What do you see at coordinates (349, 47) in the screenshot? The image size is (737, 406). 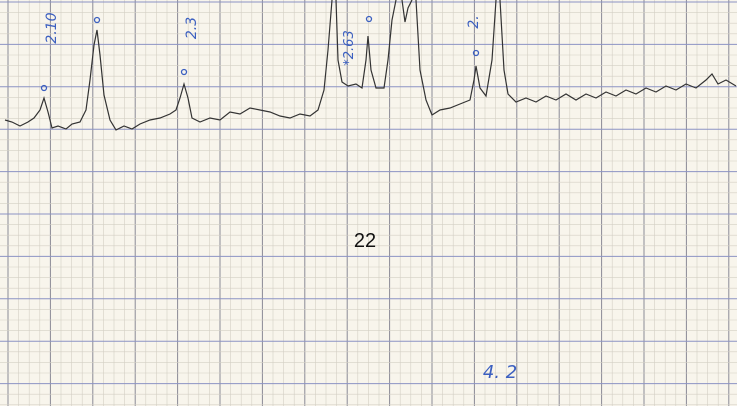 I see `peak-label: *2.63` at bounding box center [349, 47].